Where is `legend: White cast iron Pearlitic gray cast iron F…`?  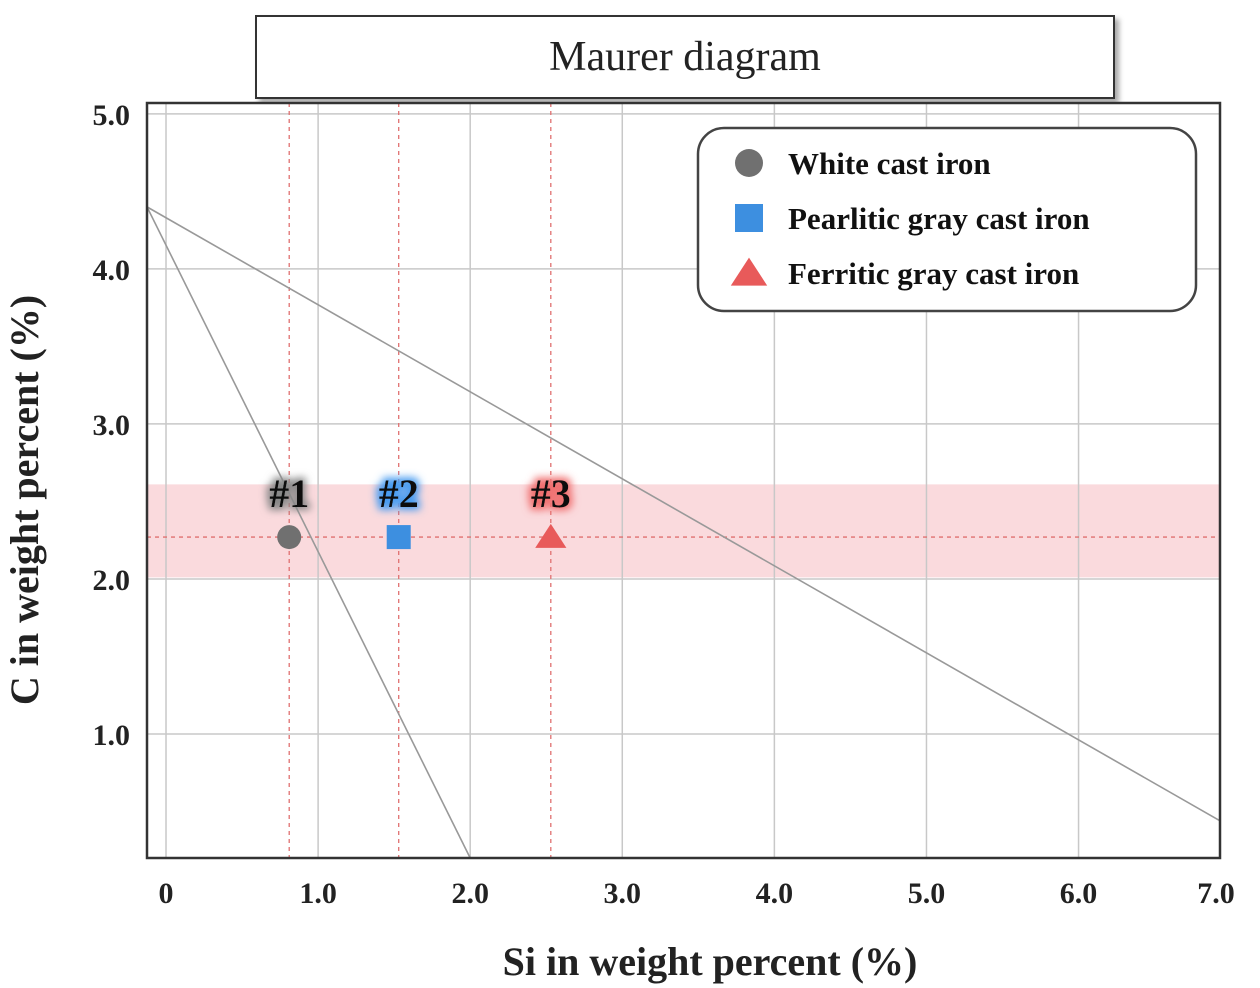
legend: White cast iron Pearlitic gray cast iron F… is located at coordinates (947, 219).